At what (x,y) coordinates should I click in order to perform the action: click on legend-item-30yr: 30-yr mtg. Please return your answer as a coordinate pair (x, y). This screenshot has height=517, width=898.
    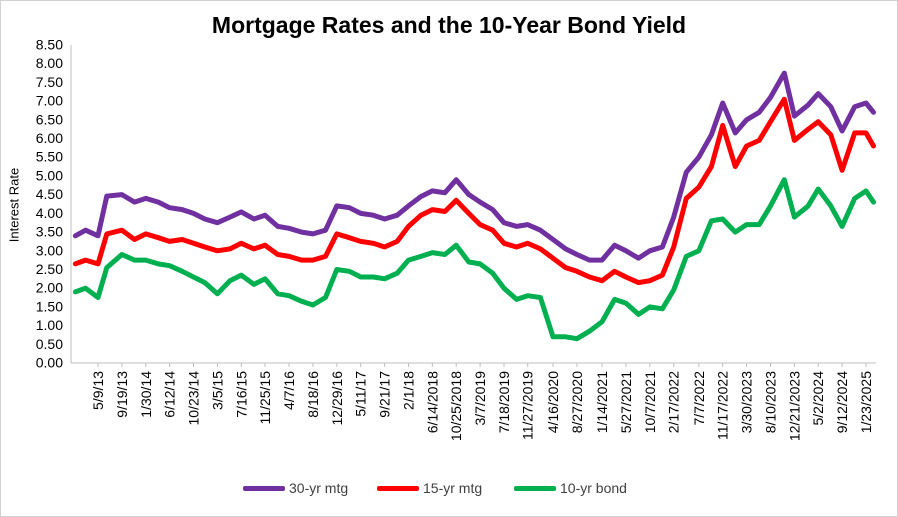
    Looking at the image, I should click on (295, 488).